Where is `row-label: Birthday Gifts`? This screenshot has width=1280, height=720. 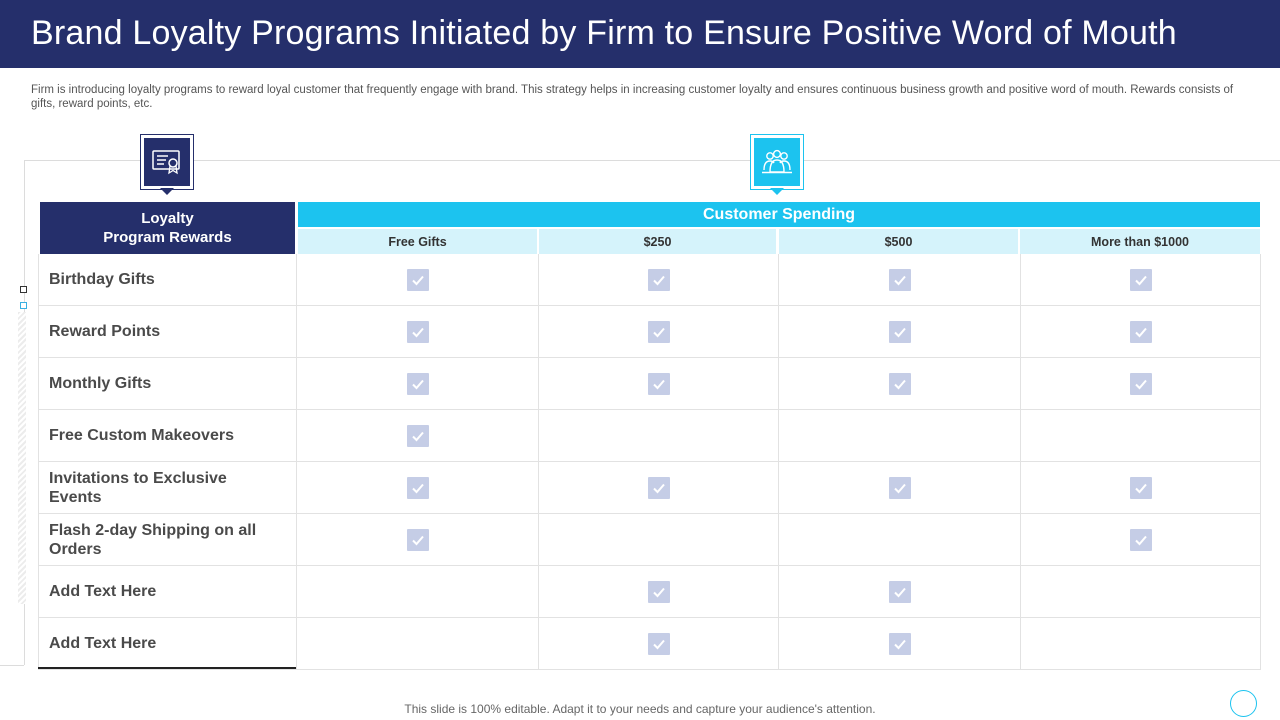
row-label: Birthday Gifts is located at coordinates (167, 279).